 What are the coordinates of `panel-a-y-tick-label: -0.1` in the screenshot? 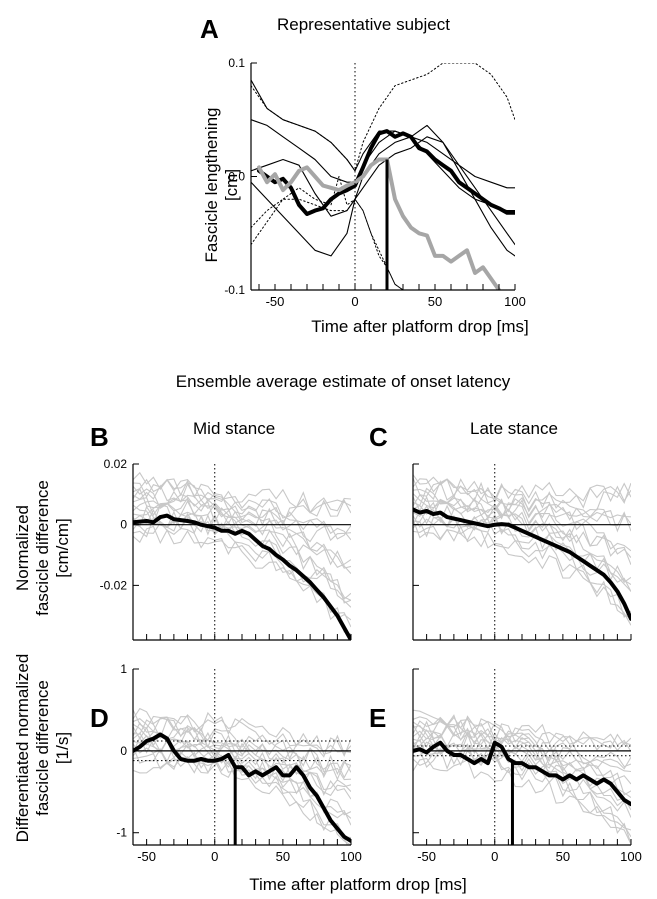 It's located at (234, 290).